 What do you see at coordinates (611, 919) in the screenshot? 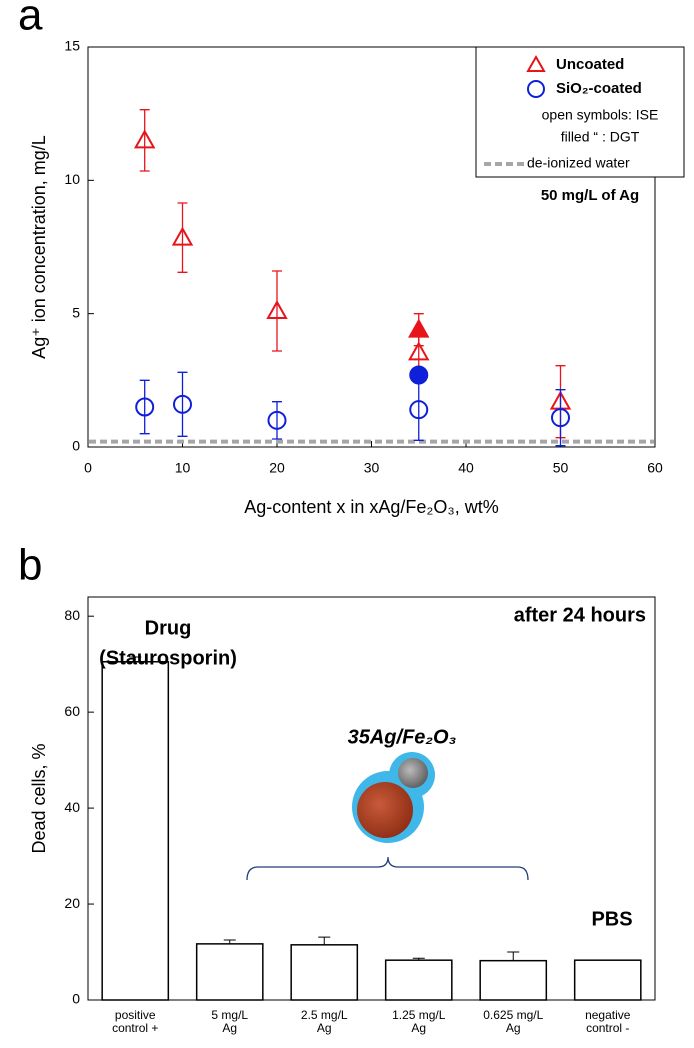
I see `annotation: PBS` at bounding box center [611, 919].